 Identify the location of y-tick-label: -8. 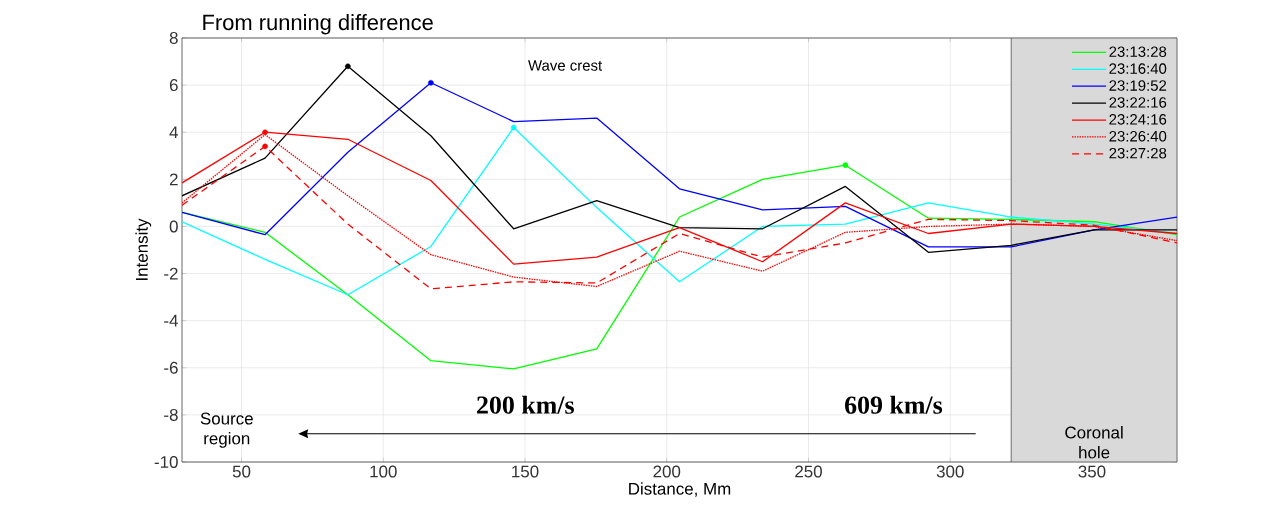
(171, 414).